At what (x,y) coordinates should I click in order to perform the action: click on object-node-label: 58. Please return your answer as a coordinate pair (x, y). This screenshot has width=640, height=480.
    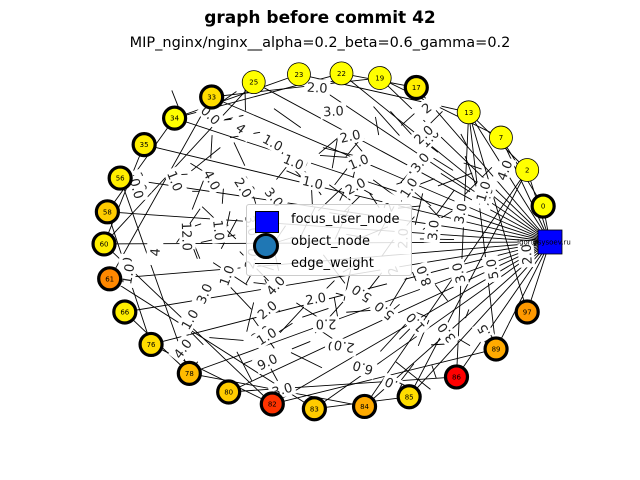
    Looking at the image, I should click on (107, 212).